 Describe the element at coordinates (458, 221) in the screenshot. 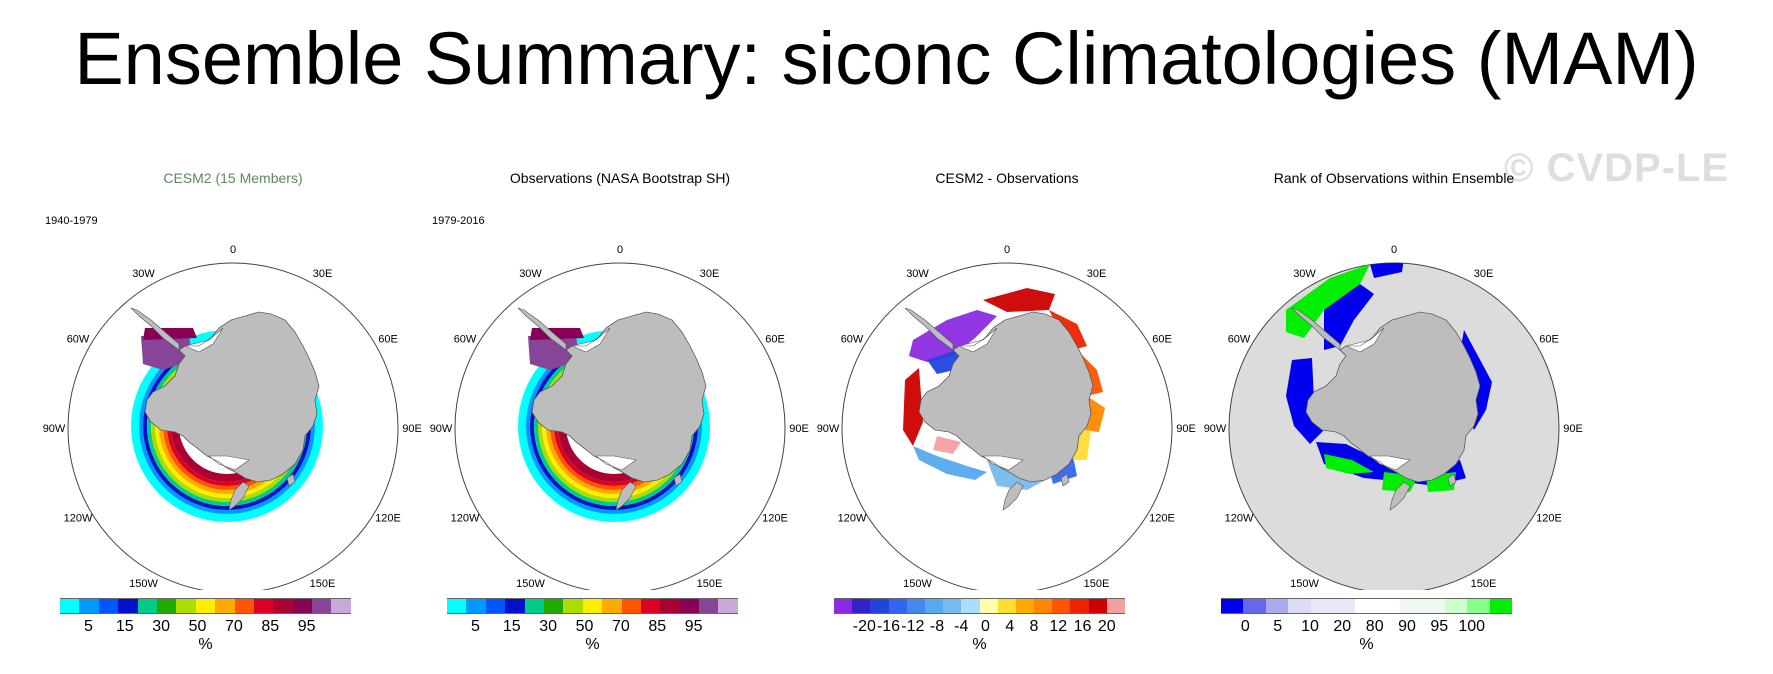

I see `period-label: 1979-2016` at that location.